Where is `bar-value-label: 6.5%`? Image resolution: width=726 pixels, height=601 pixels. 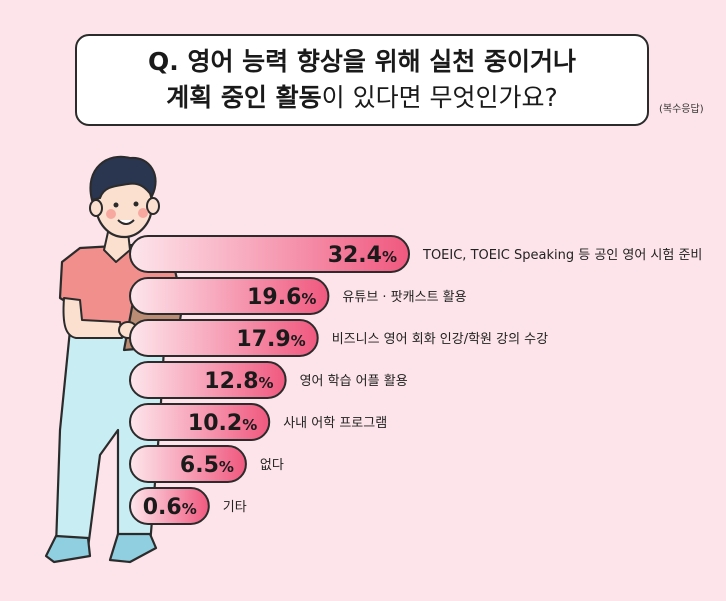 bar-value-label: 6.5% is located at coordinates (207, 465).